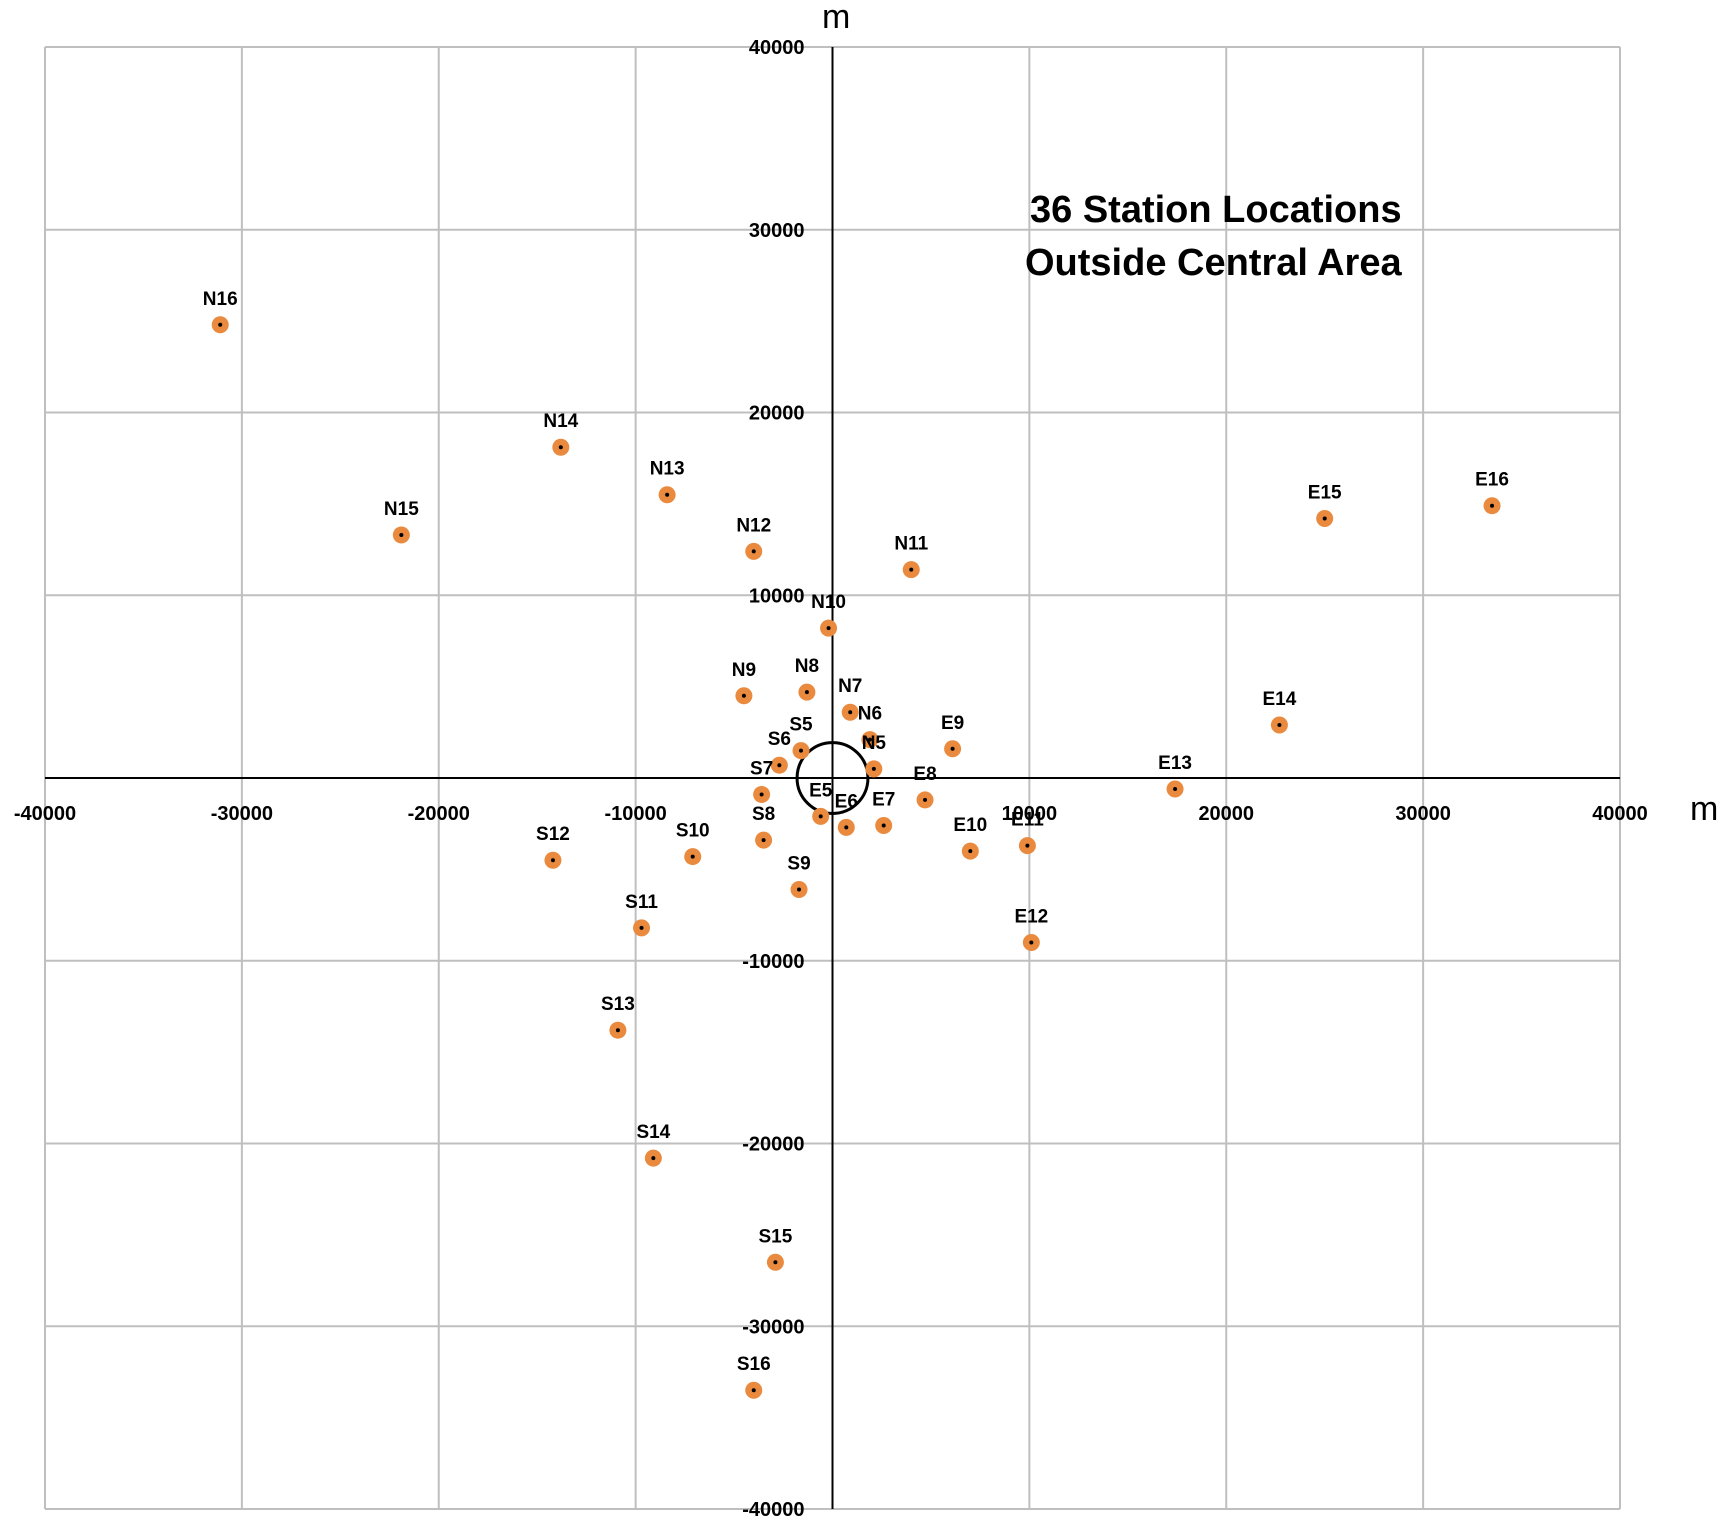 The image size is (1728, 1522). What do you see at coordinates (1492, 480) in the screenshot?
I see `station-label: E16` at bounding box center [1492, 480].